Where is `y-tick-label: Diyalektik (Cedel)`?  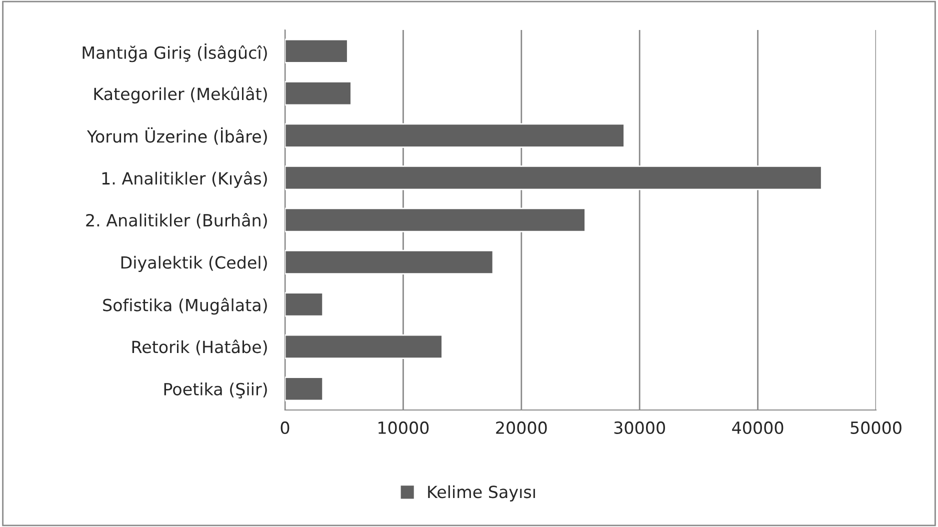 y-tick-label: Diyalektik (Cedel) is located at coordinates (194, 264).